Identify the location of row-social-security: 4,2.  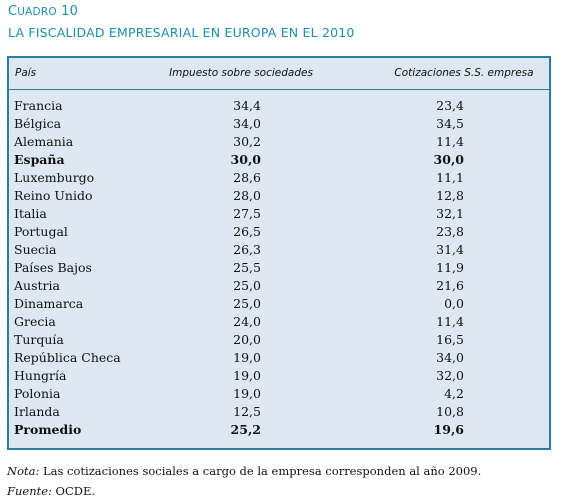
(454, 393).